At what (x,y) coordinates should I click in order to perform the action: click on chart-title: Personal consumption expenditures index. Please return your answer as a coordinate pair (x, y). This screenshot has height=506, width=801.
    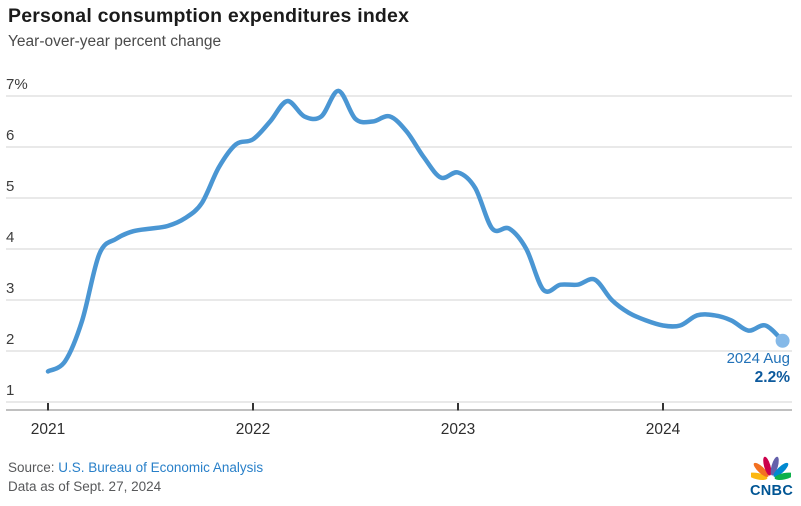
    Looking at the image, I should click on (209, 16).